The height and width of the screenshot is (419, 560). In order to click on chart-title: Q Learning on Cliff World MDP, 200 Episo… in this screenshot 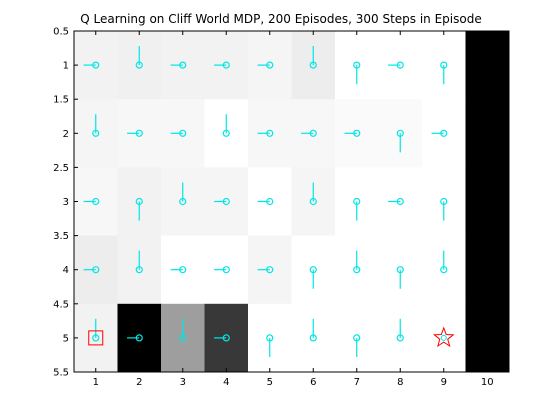, I will do `click(280, 19)`.